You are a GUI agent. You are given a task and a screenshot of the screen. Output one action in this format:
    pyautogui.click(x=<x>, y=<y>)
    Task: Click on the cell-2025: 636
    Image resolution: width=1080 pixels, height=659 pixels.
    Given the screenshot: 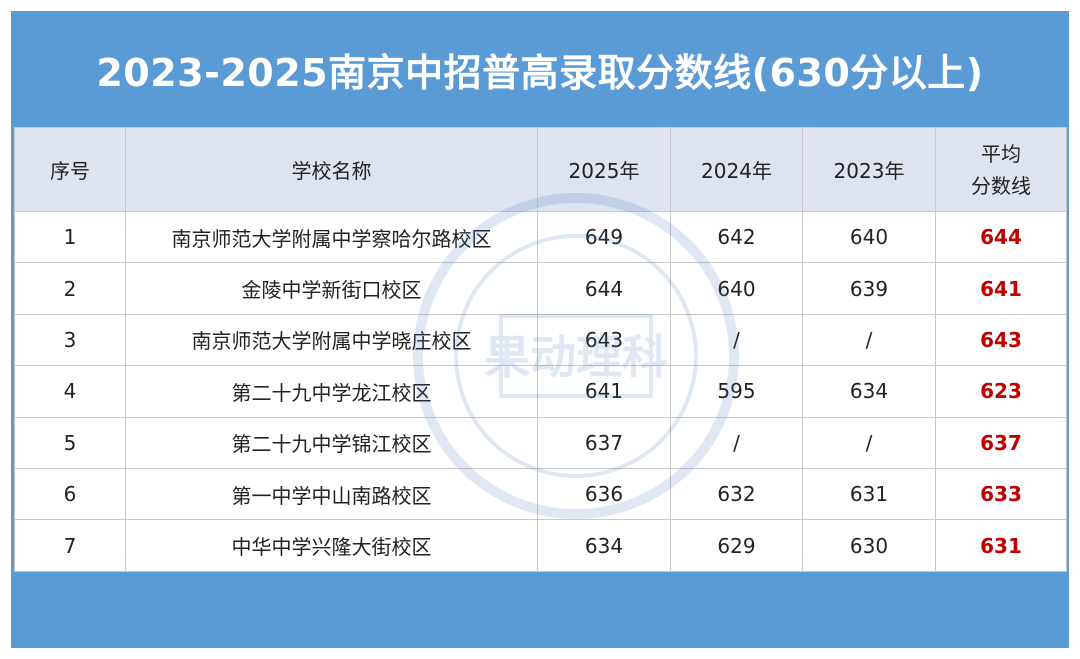 What is the action you would take?
    pyautogui.click(x=604, y=494)
    